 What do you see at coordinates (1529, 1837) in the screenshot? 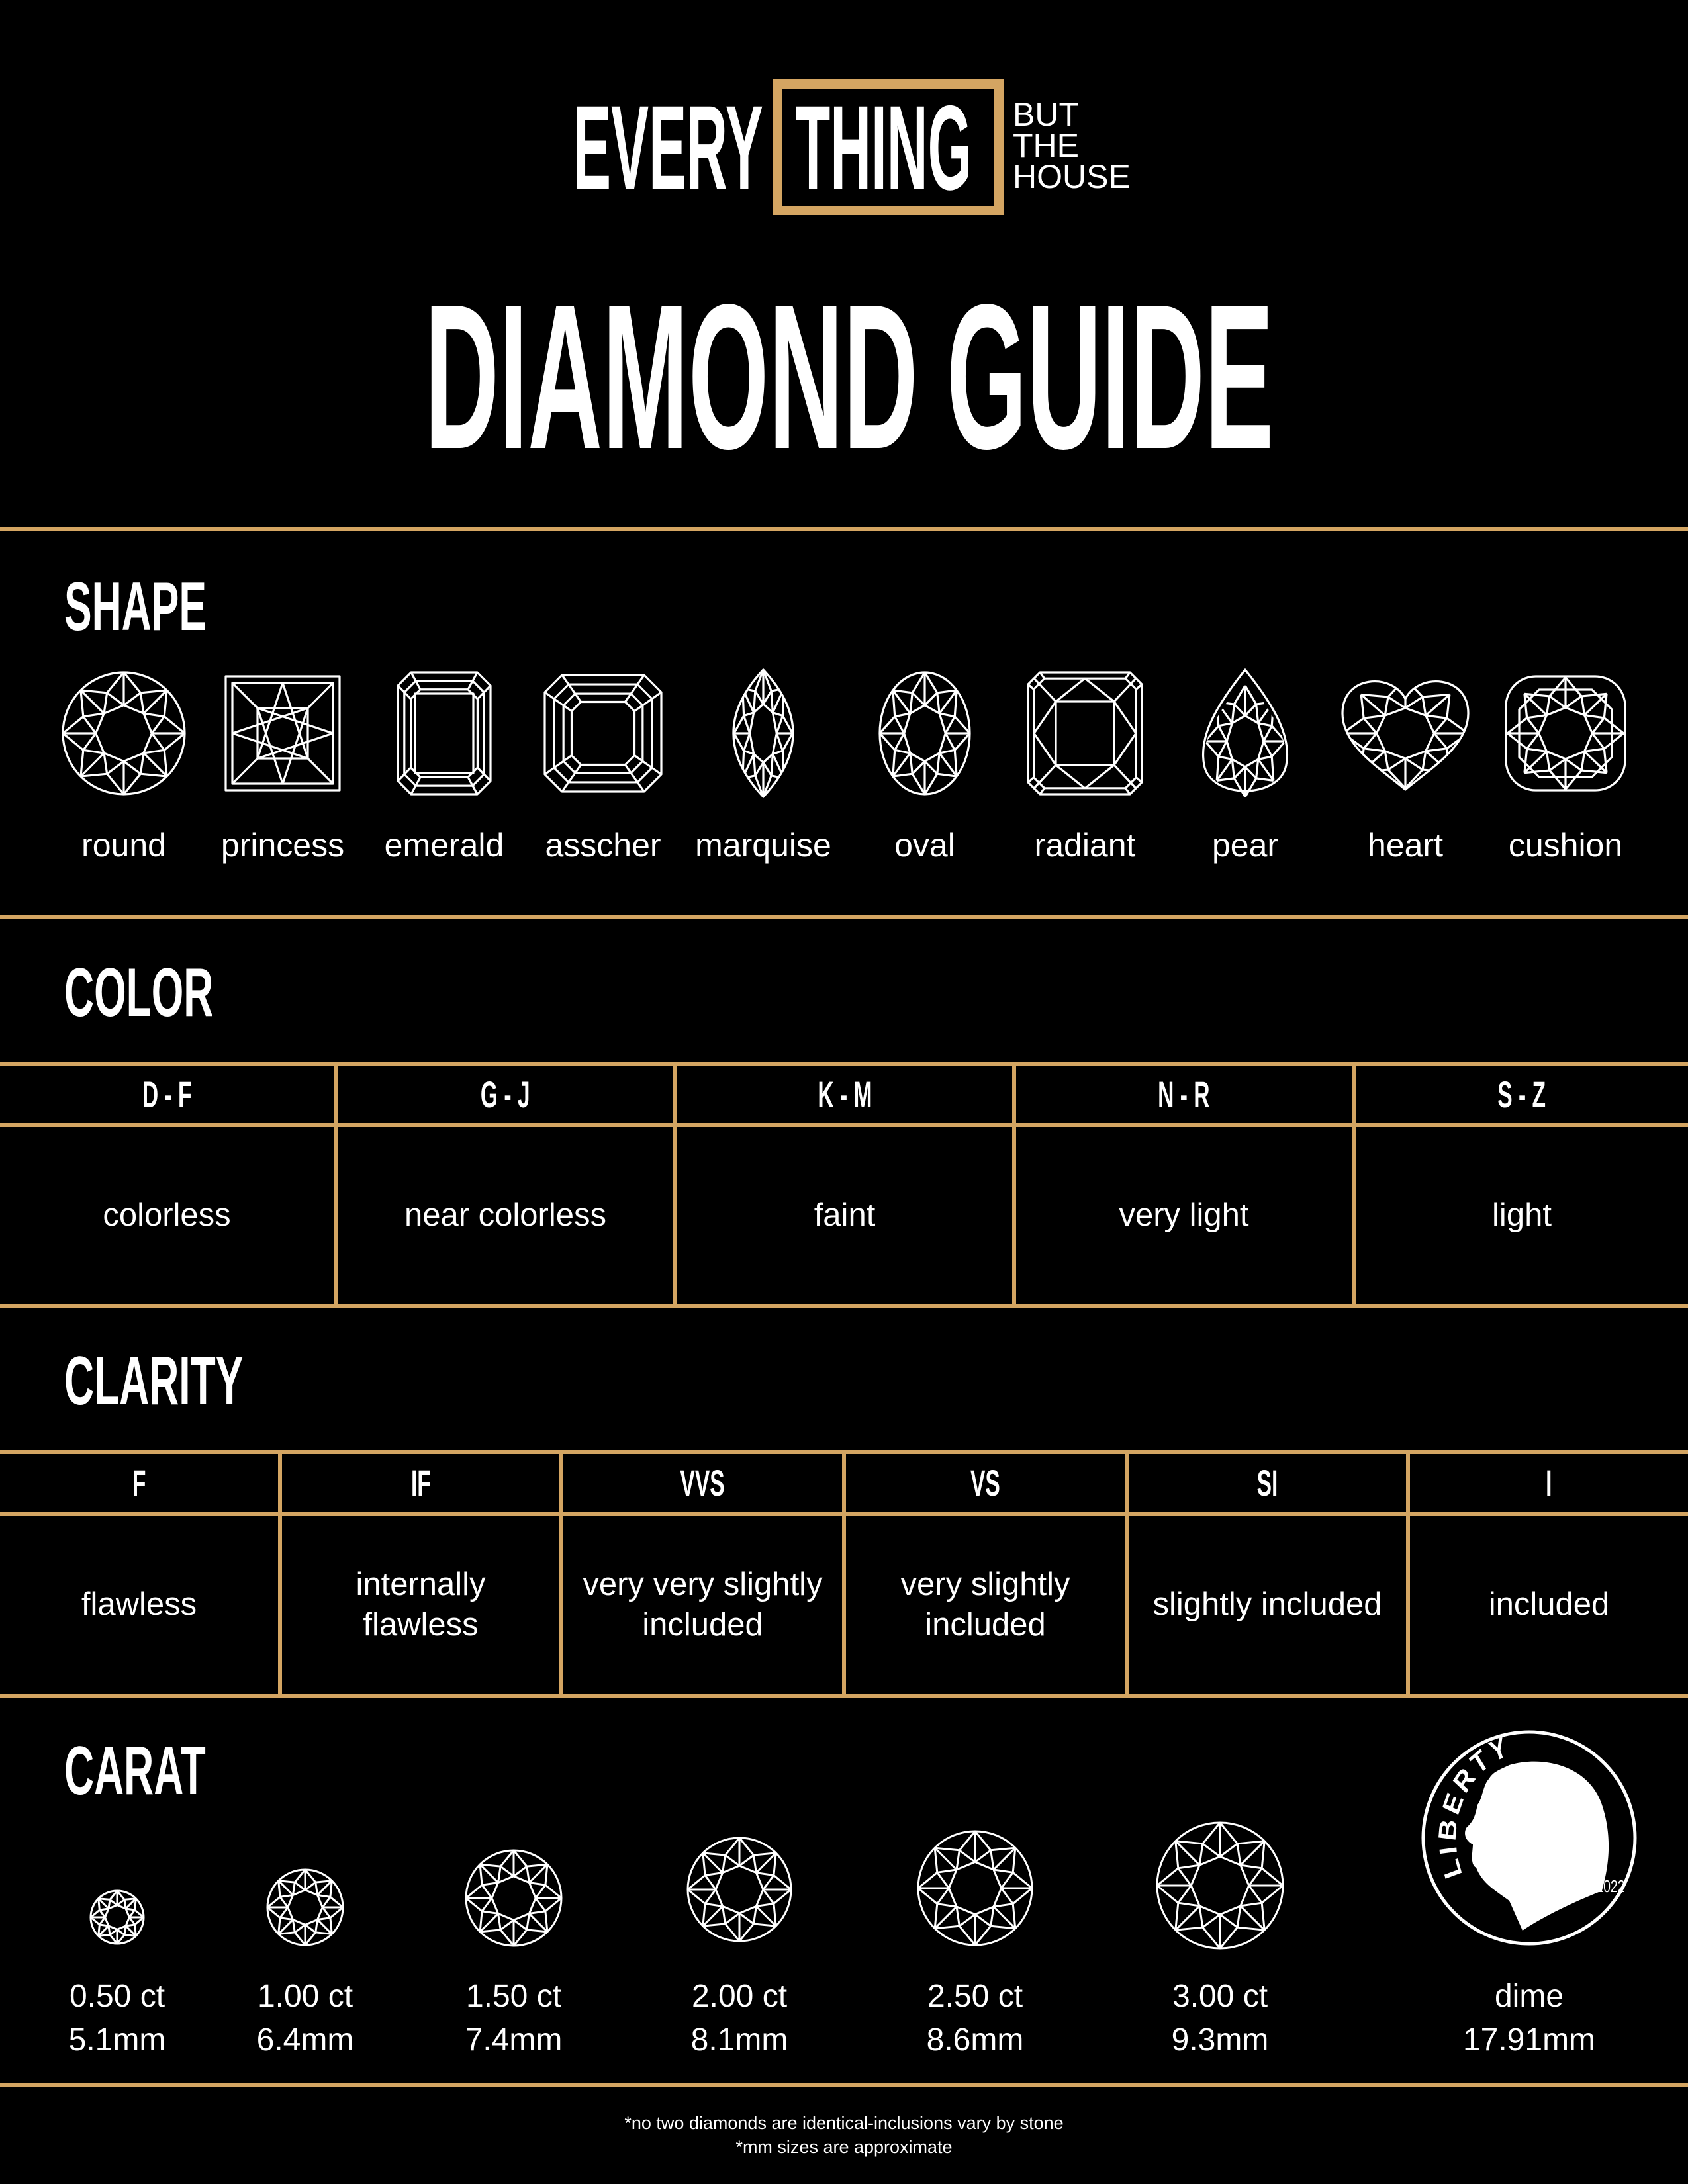
I see `dime-coin-icon: LIBERTY IN GOD WE TRUST 2022` at bounding box center [1529, 1837].